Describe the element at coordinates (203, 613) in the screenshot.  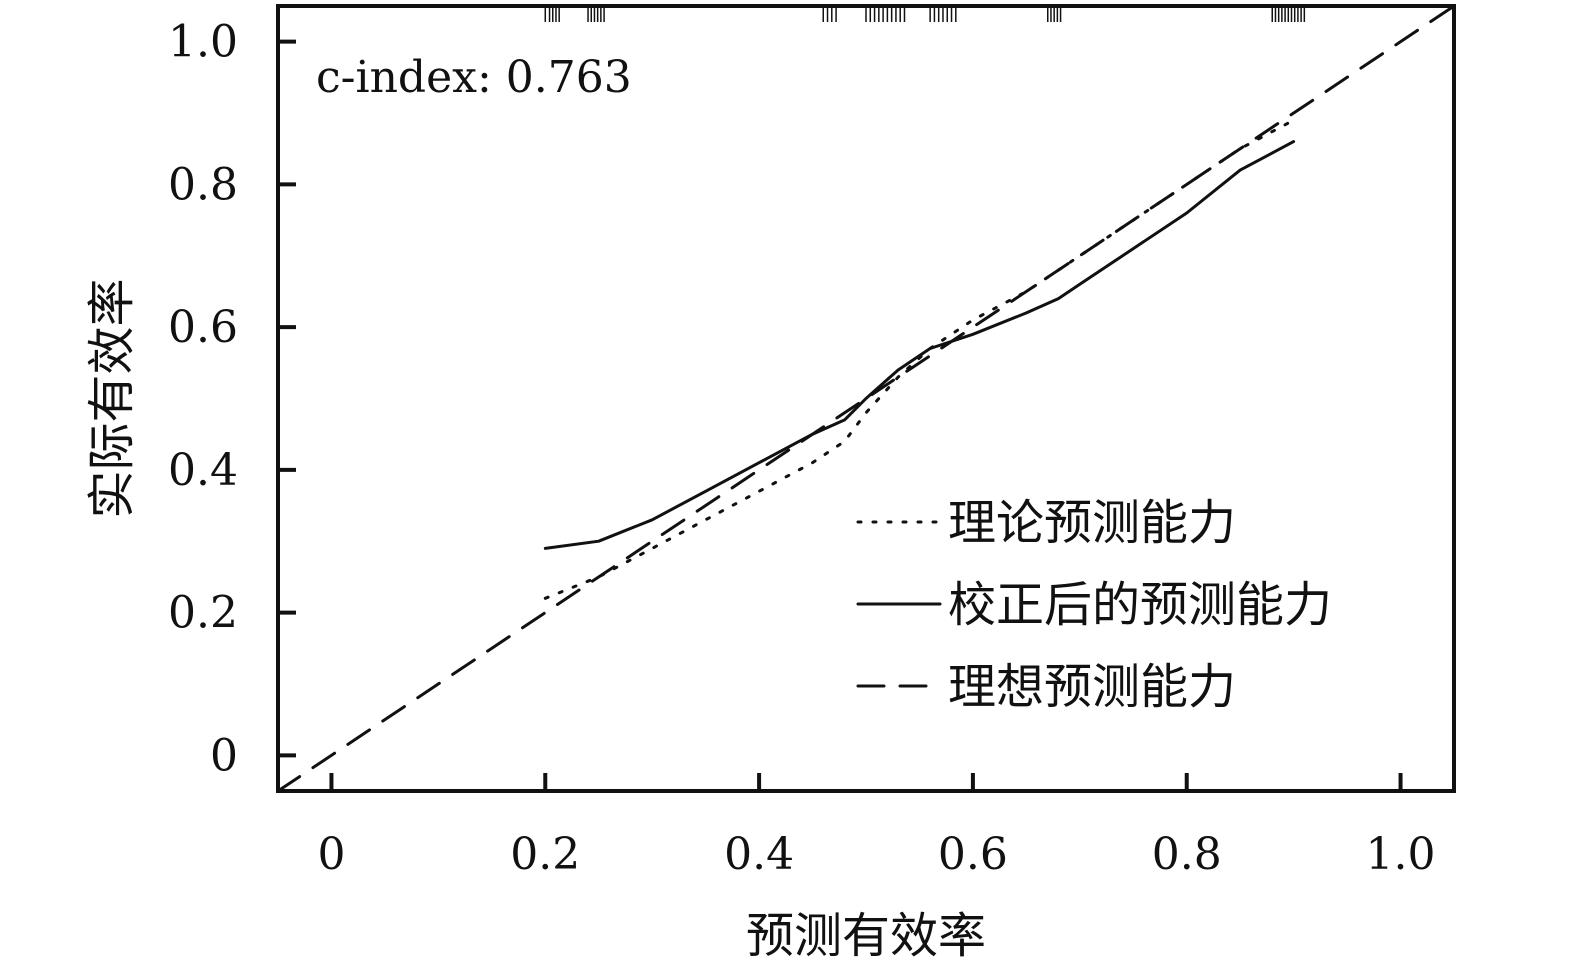
I see `y-tick-label: 0.2` at that location.